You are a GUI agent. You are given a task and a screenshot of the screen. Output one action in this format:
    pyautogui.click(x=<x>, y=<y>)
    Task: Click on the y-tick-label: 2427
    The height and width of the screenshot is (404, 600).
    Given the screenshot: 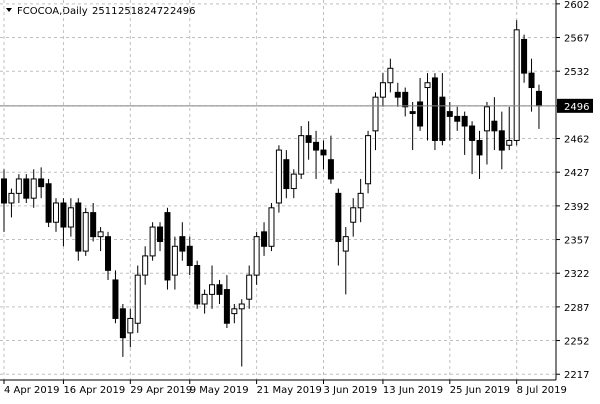 What is the action you would take?
    pyautogui.click(x=576, y=173)
    